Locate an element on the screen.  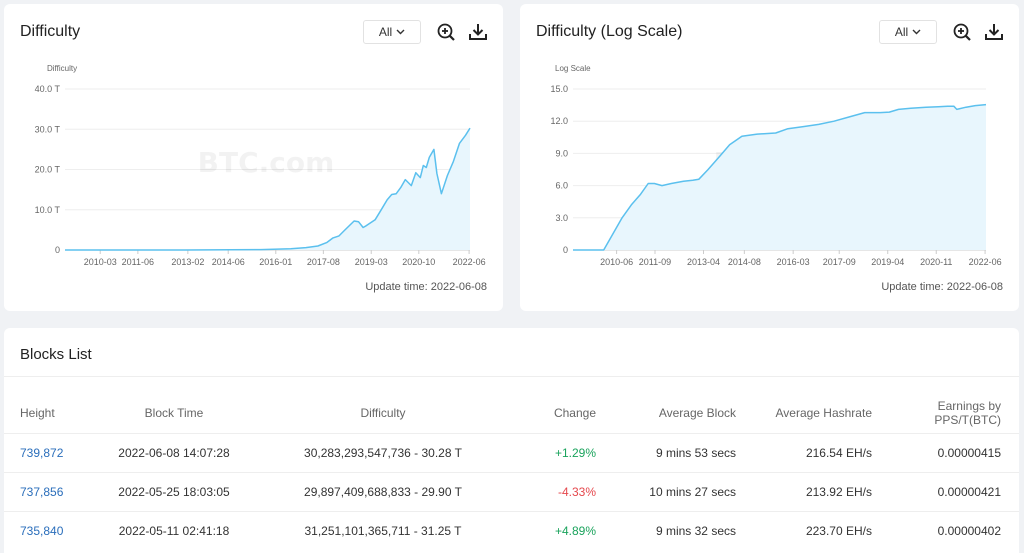
x-tick-label: 2013-02 is located at coordinates (187, 262).